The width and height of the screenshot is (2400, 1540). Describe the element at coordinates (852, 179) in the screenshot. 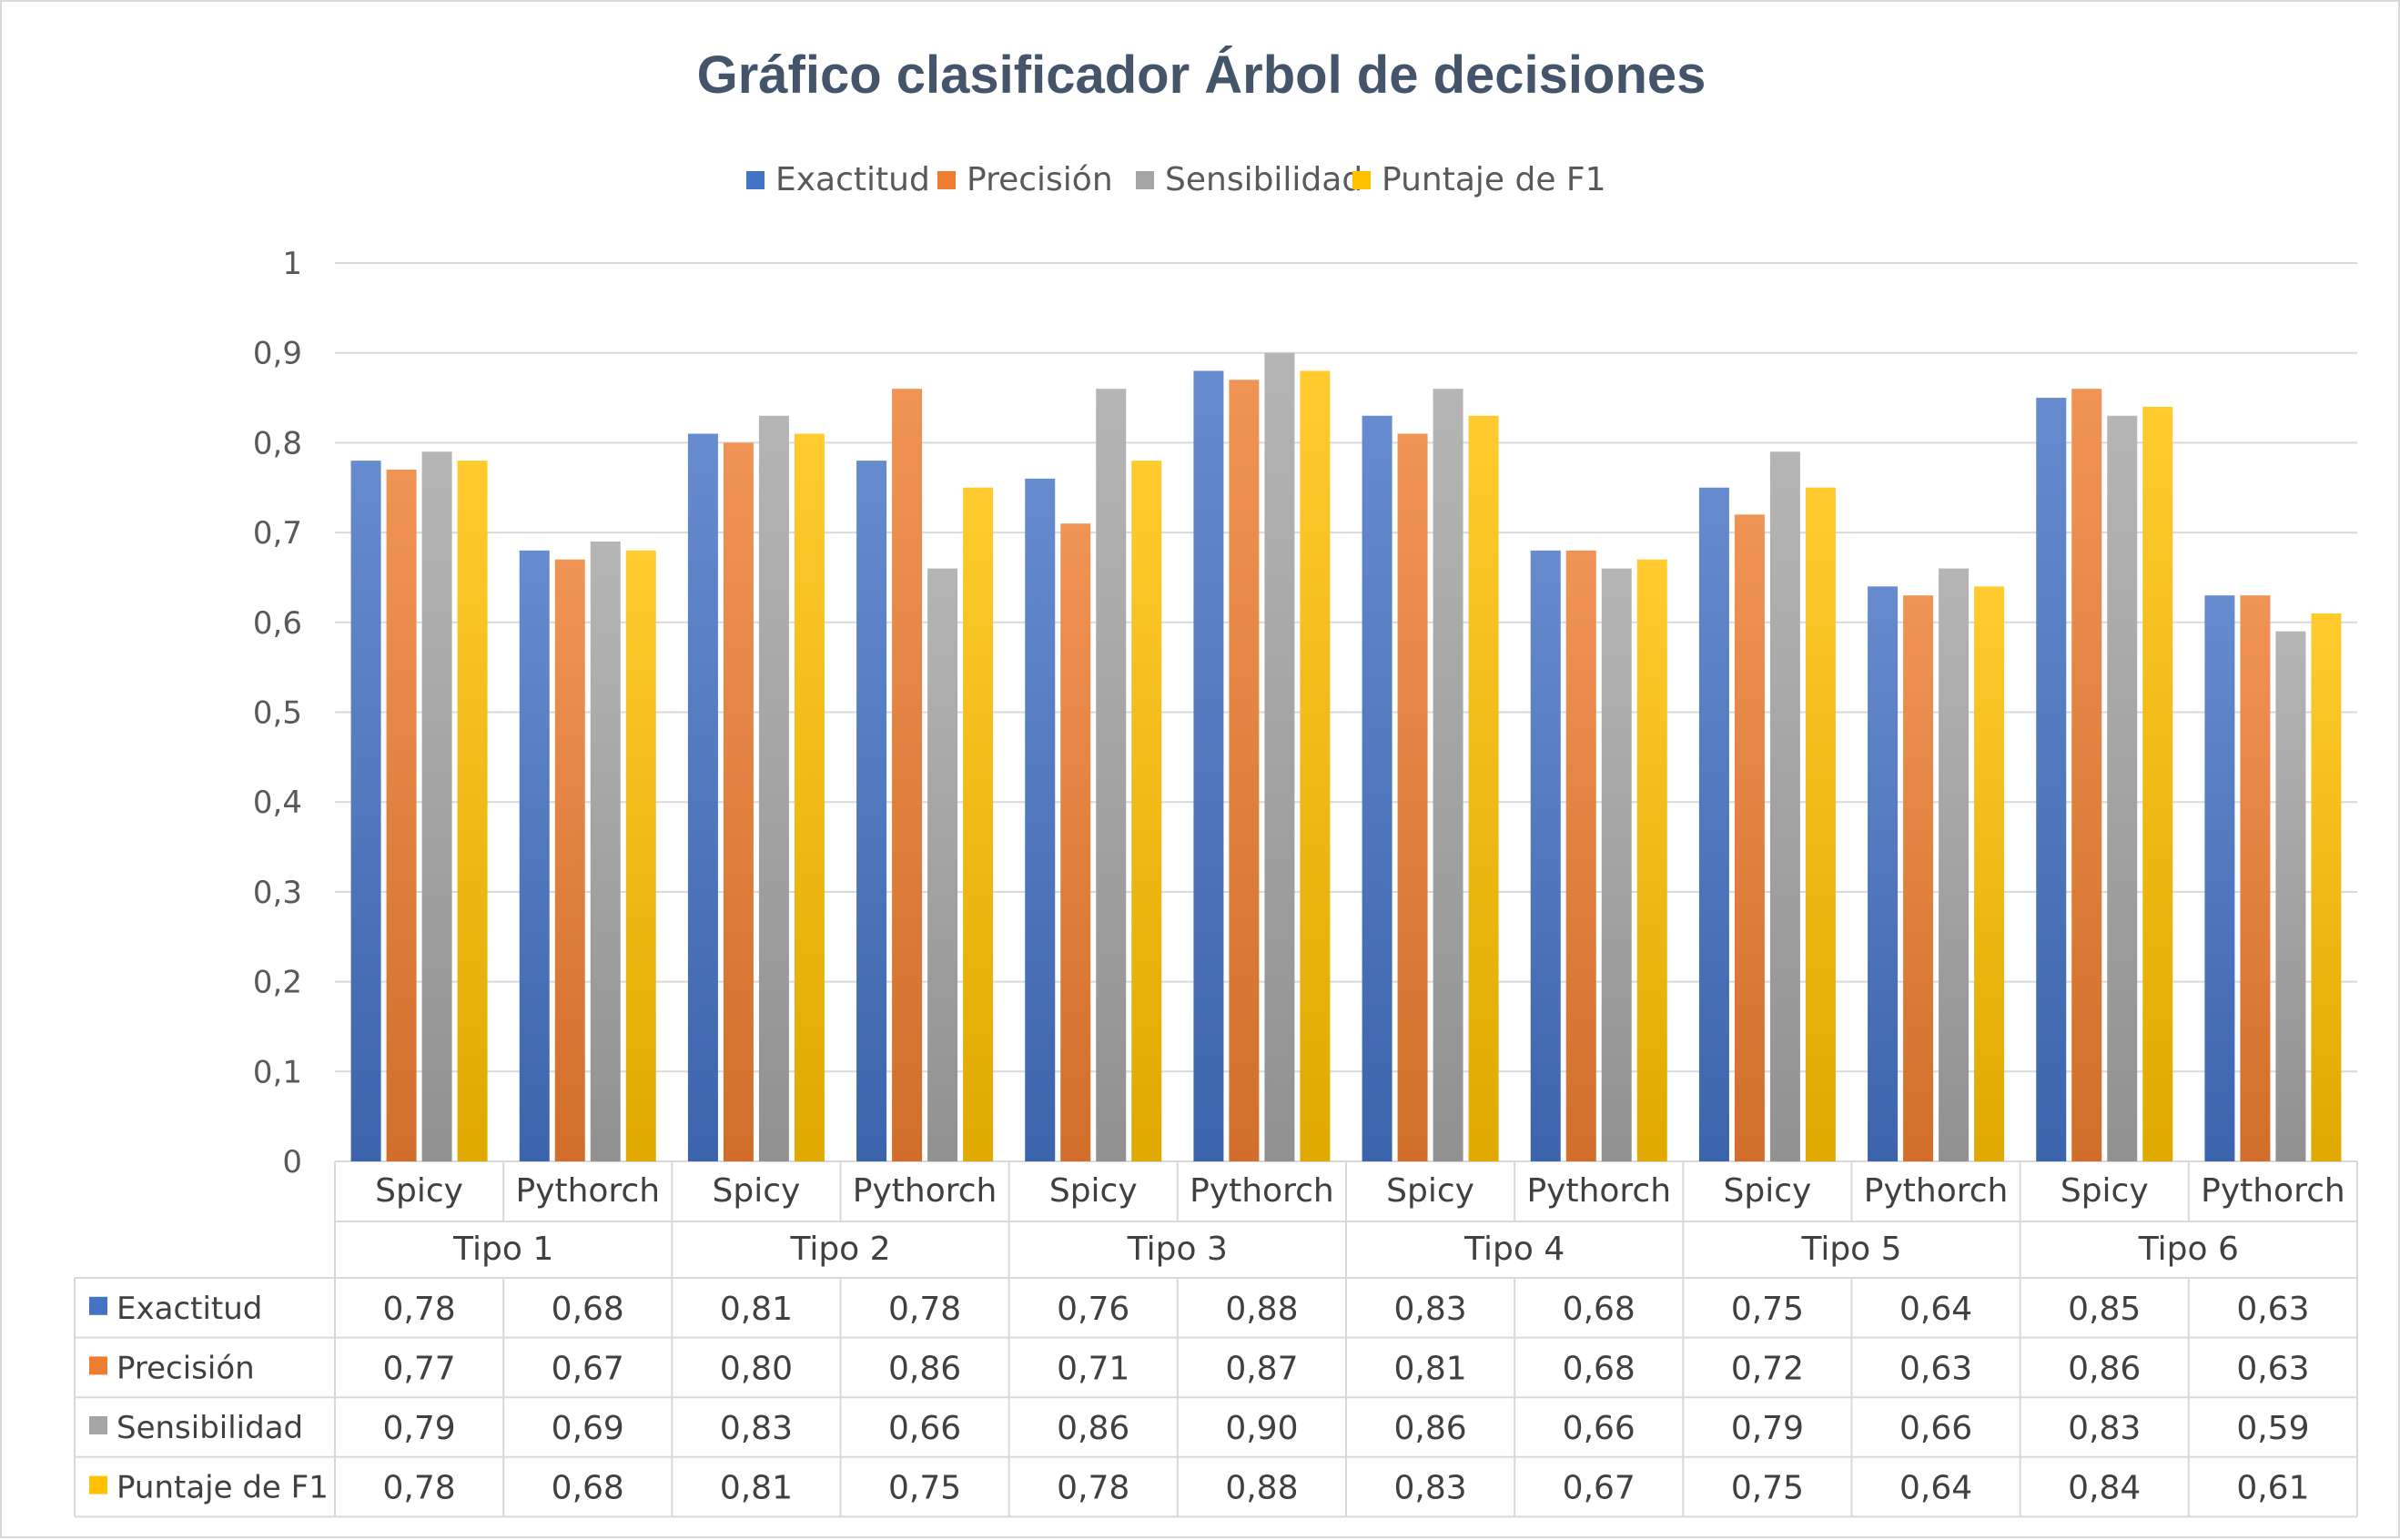

I see `legend-label: Exactitud` at that location.